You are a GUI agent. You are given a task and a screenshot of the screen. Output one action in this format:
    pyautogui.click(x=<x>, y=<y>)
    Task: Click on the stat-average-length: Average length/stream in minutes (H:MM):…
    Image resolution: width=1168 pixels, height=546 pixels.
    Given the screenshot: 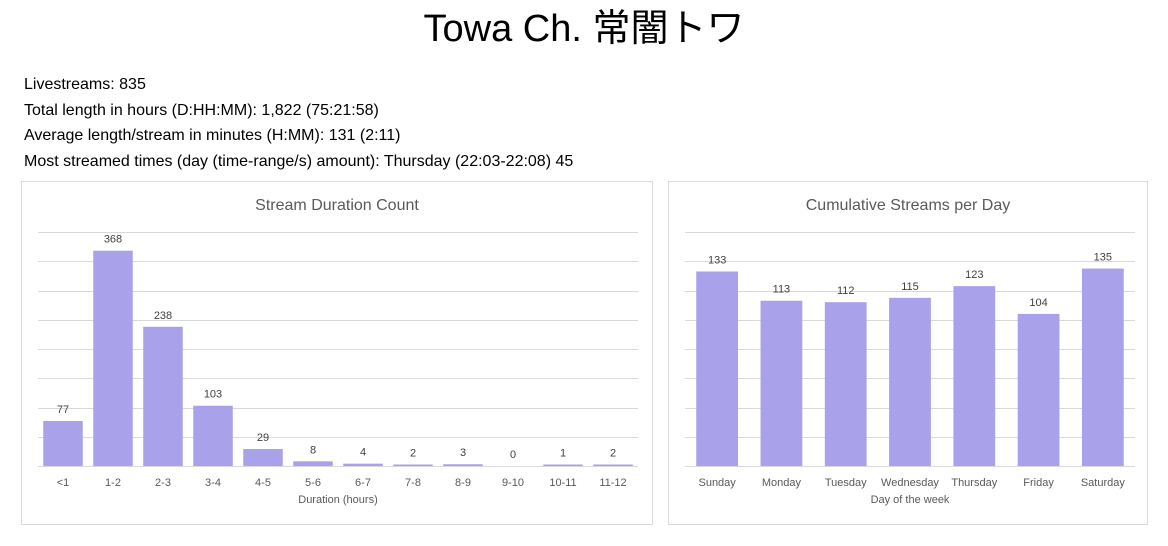 What is the action you would take?
    pyautogui.click(x=298, y=136)
    